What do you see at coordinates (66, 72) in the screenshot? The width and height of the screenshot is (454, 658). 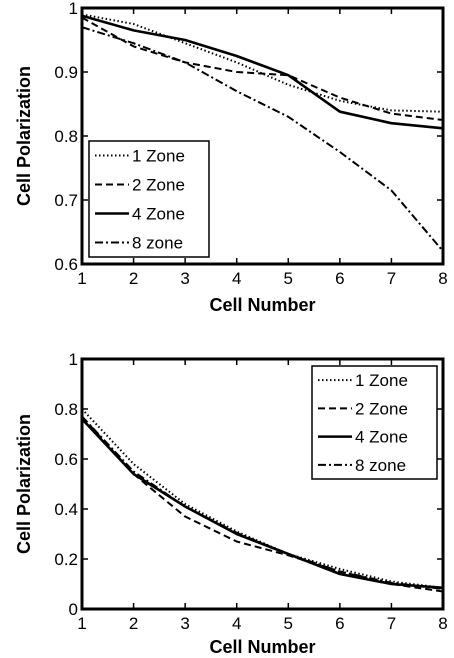 I see `y-tick-label: 0.9` at bounding box center [66, 72].